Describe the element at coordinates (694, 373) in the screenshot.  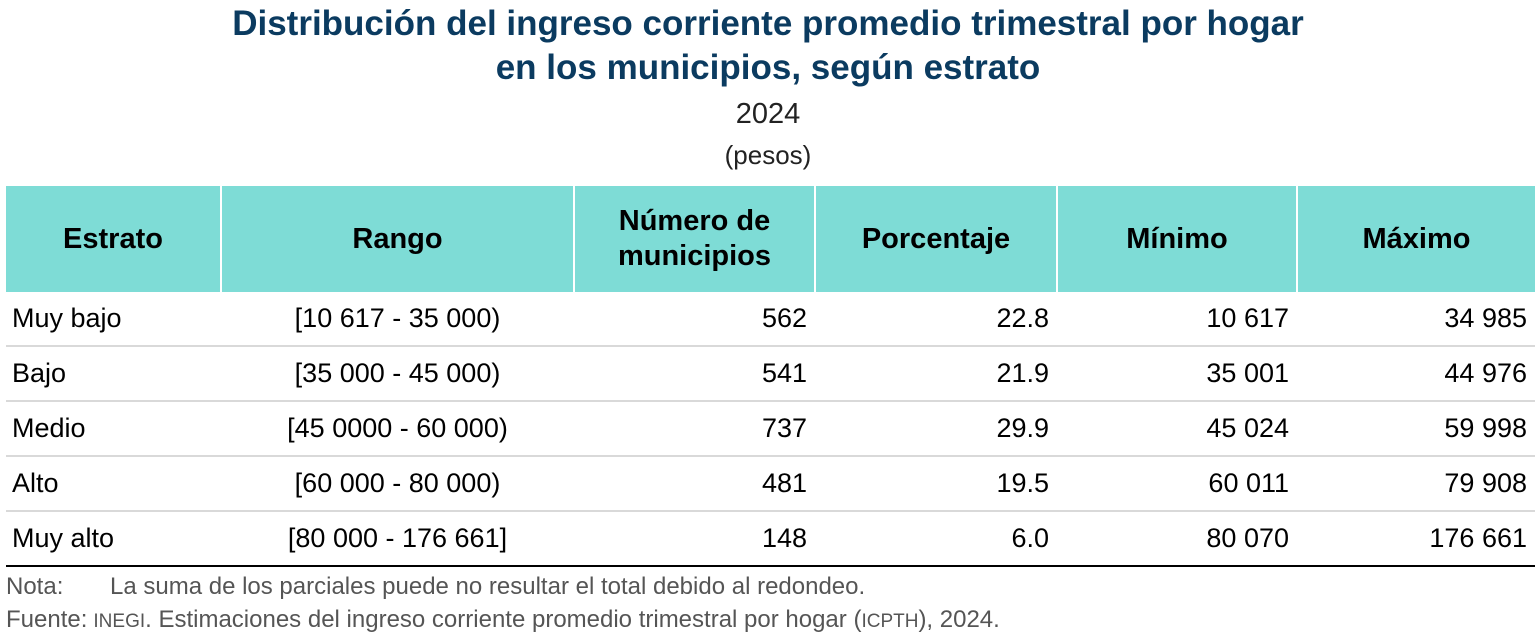
I see `cell-numero: 541` at that location.